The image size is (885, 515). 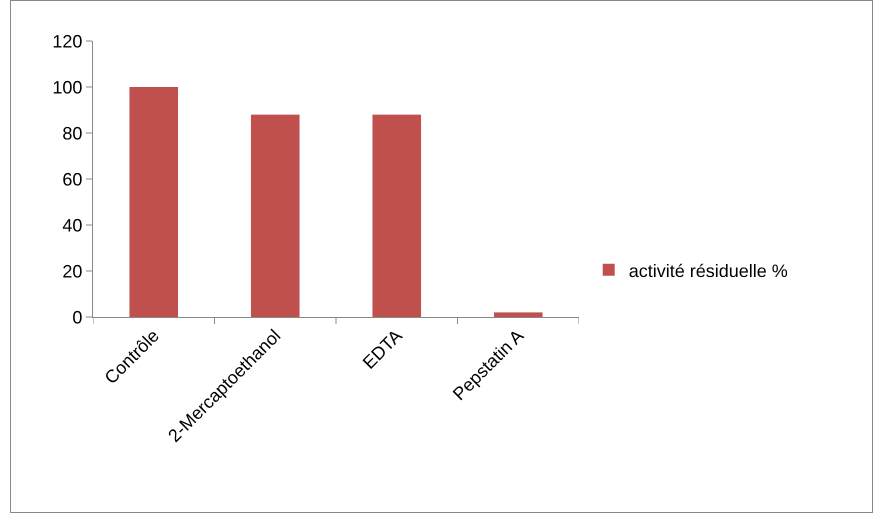 What do you see at coordinates (72, 271) in the screenshot?
I see `y-tick-label: 20` at bounding box center [72, 271].